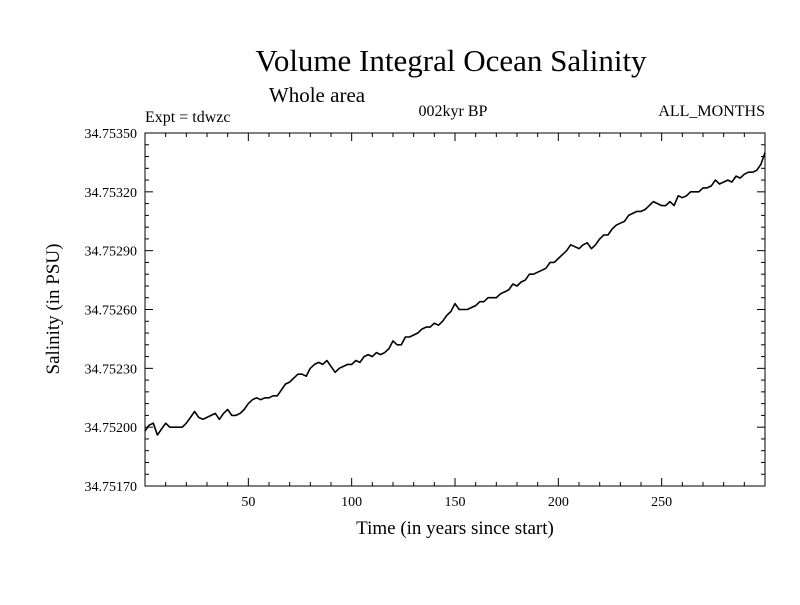 Image resolution: width=800 pixels, height=605 pixels. What do you see at coordinates (317, 95) in the screenshot?
I see `chart-subtitle: Whole area` at bounding box center [317, 95].